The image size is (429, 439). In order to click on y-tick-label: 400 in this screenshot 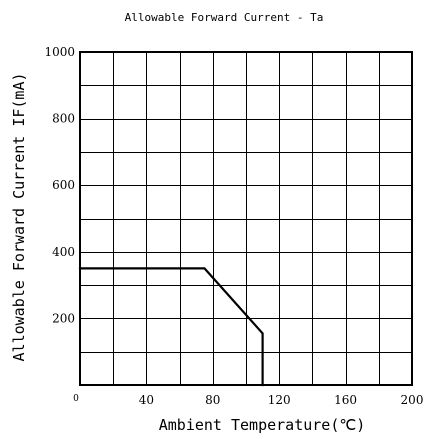, I will do `click(63, 252)`.